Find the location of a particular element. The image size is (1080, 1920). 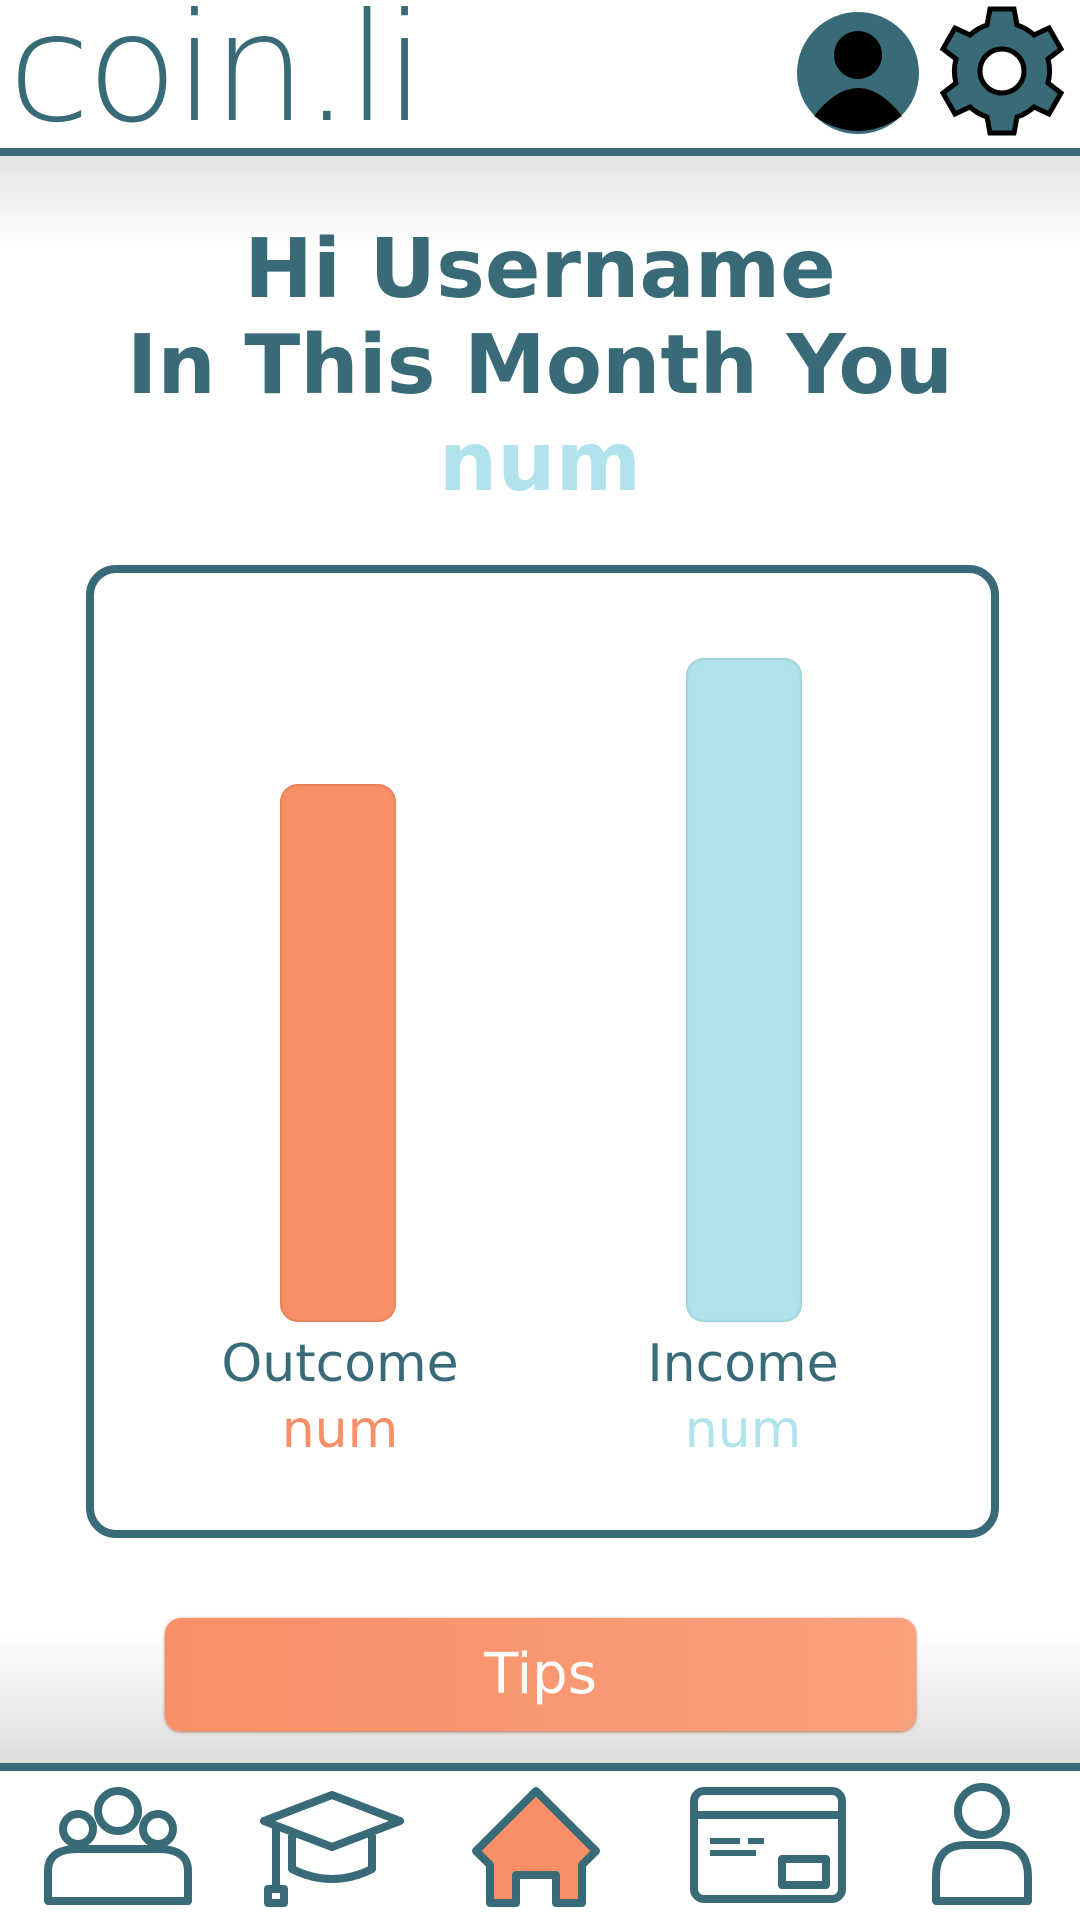

income-bar is located at coordinates (744, 990).